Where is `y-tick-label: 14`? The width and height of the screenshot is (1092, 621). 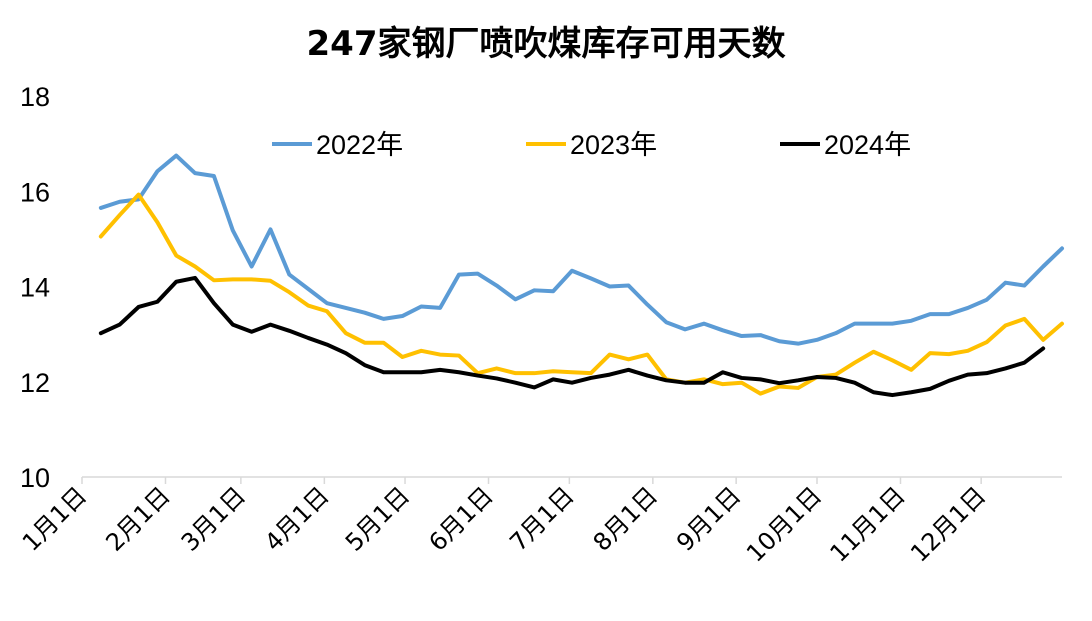
y-tick-label: 14 is located at coordinates (35, 288).